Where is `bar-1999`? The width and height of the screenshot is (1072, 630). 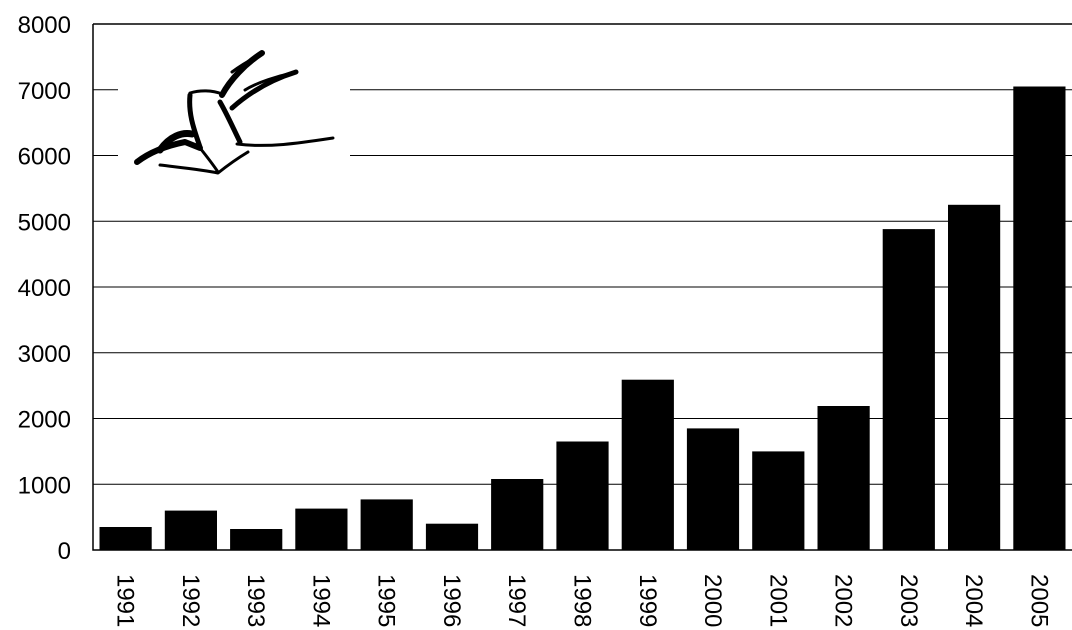
bar-1999 is located at coordinates (647, 464).